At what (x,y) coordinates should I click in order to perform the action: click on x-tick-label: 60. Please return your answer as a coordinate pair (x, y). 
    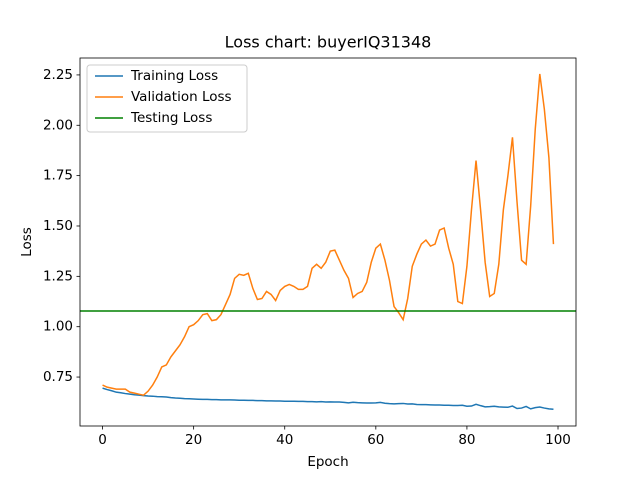
    Looking at the image, I should click on (375, 440).